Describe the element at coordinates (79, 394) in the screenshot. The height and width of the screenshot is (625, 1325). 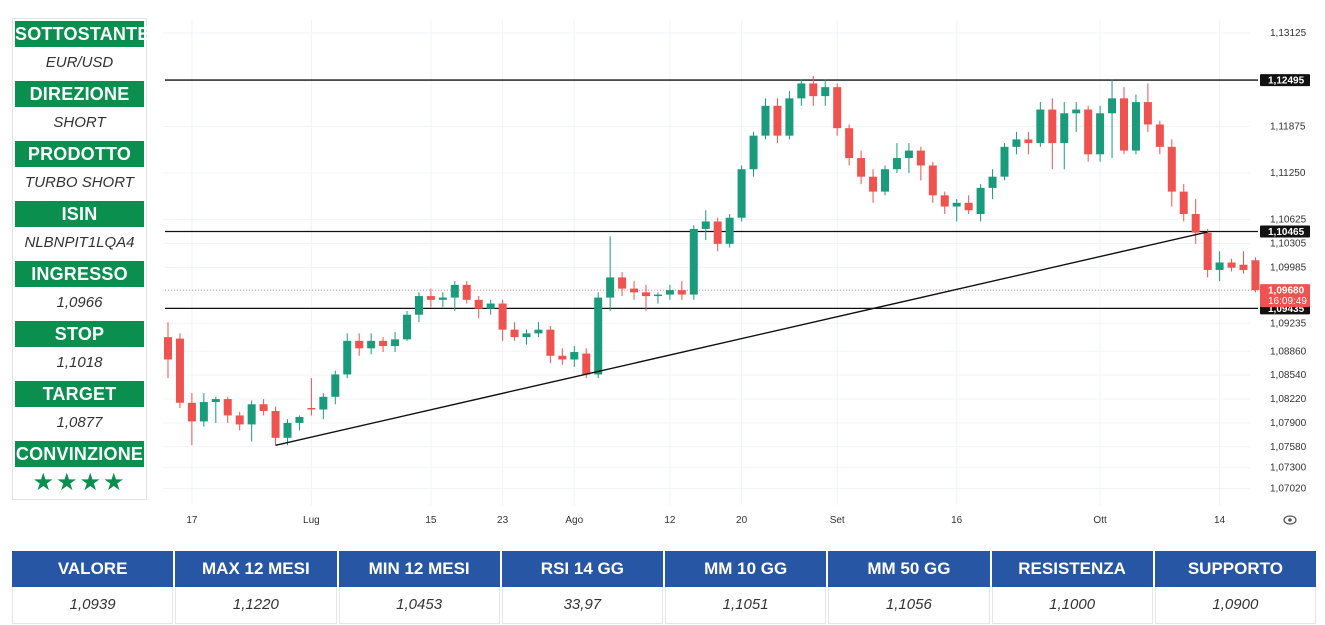
I see `info-label: TARGET` at that location.